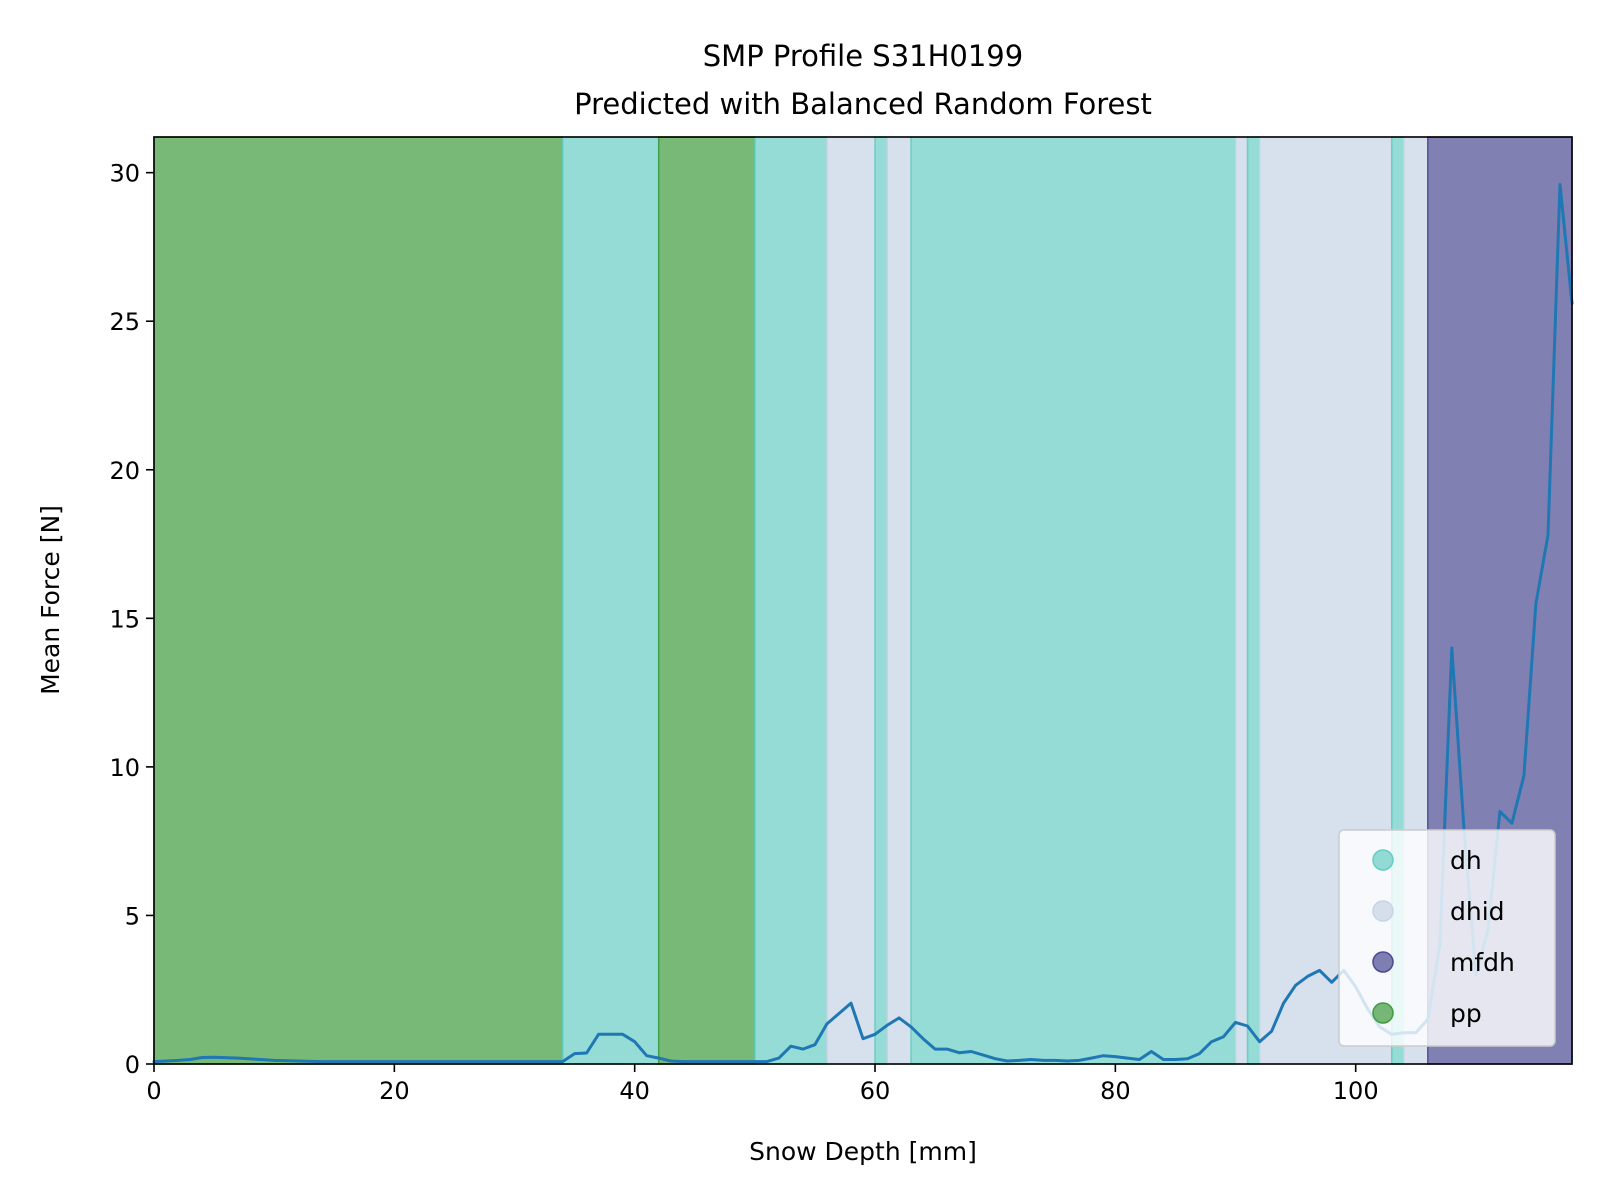 The height and width of the screenshot is (1200, 1600). I want to click on legend-marker-dhid, so click(1383, 911).